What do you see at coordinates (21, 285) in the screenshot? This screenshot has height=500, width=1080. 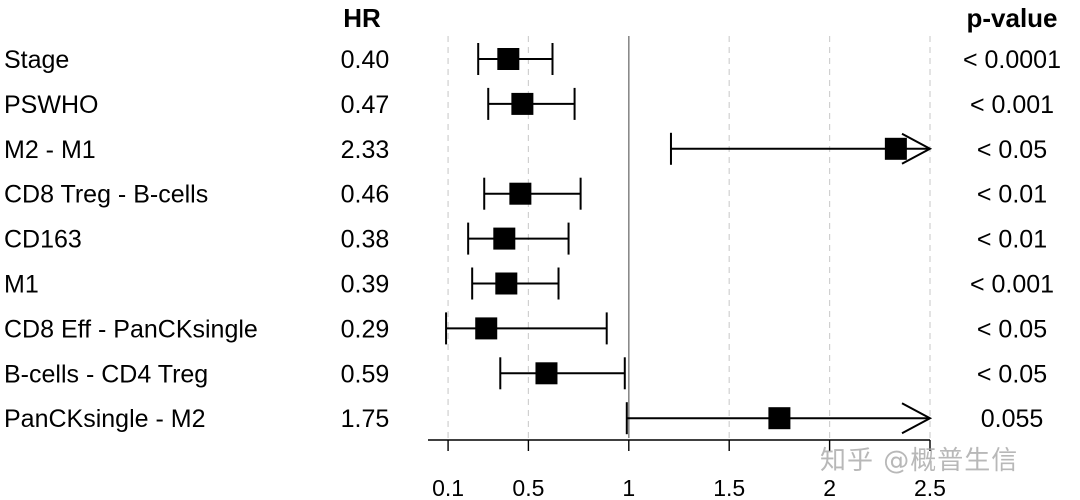 I see `row-label: M1` at bounding box center [21, 285].